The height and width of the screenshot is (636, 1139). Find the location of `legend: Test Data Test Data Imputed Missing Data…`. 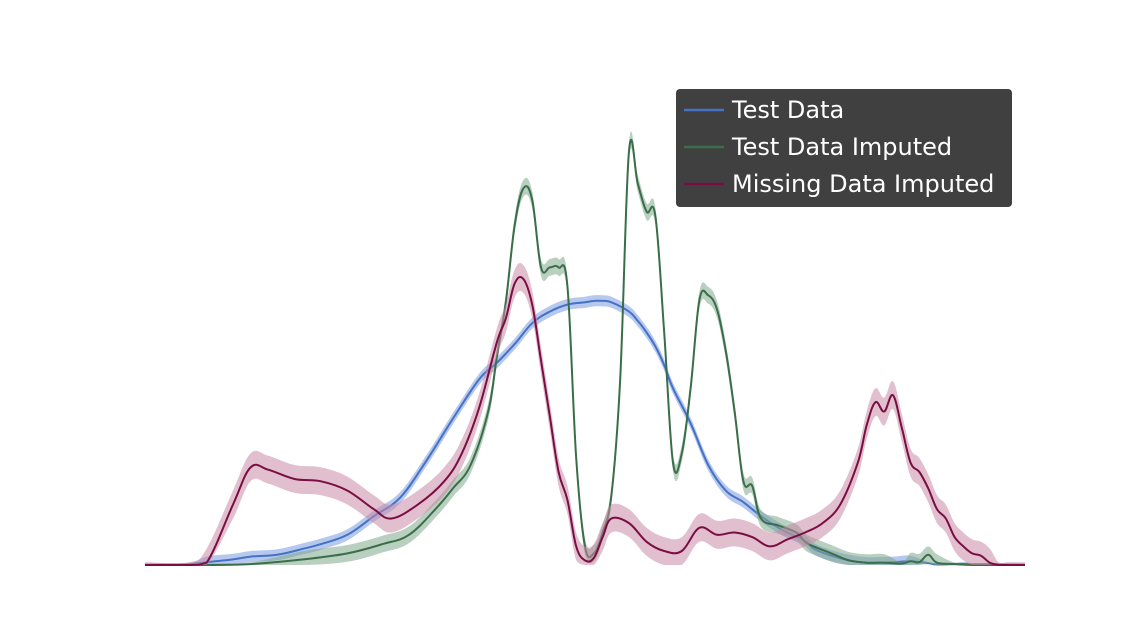

legend: Test Data Test Data Imputed Missing Data… is located at coordinates (844, 148).